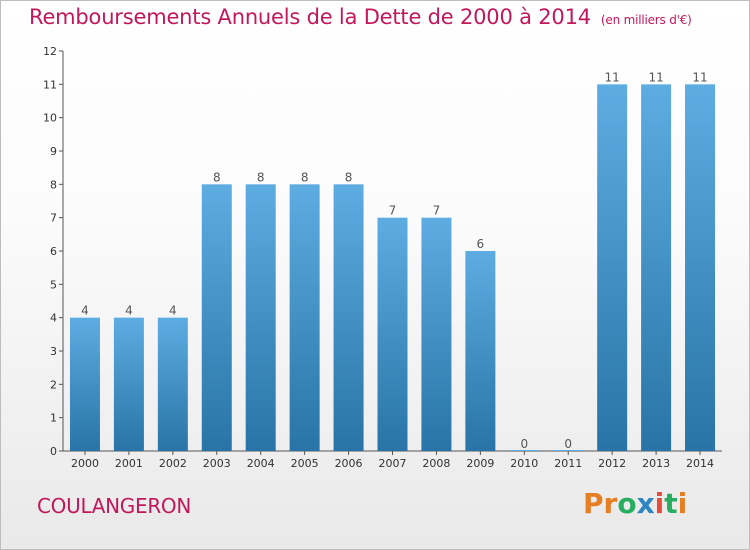 Image resolution: width=750 pixels, height=550 pixels. Describe the element at coordinates (53, 418) in the screenshot. I see `y-tick-label: 1` at that location.